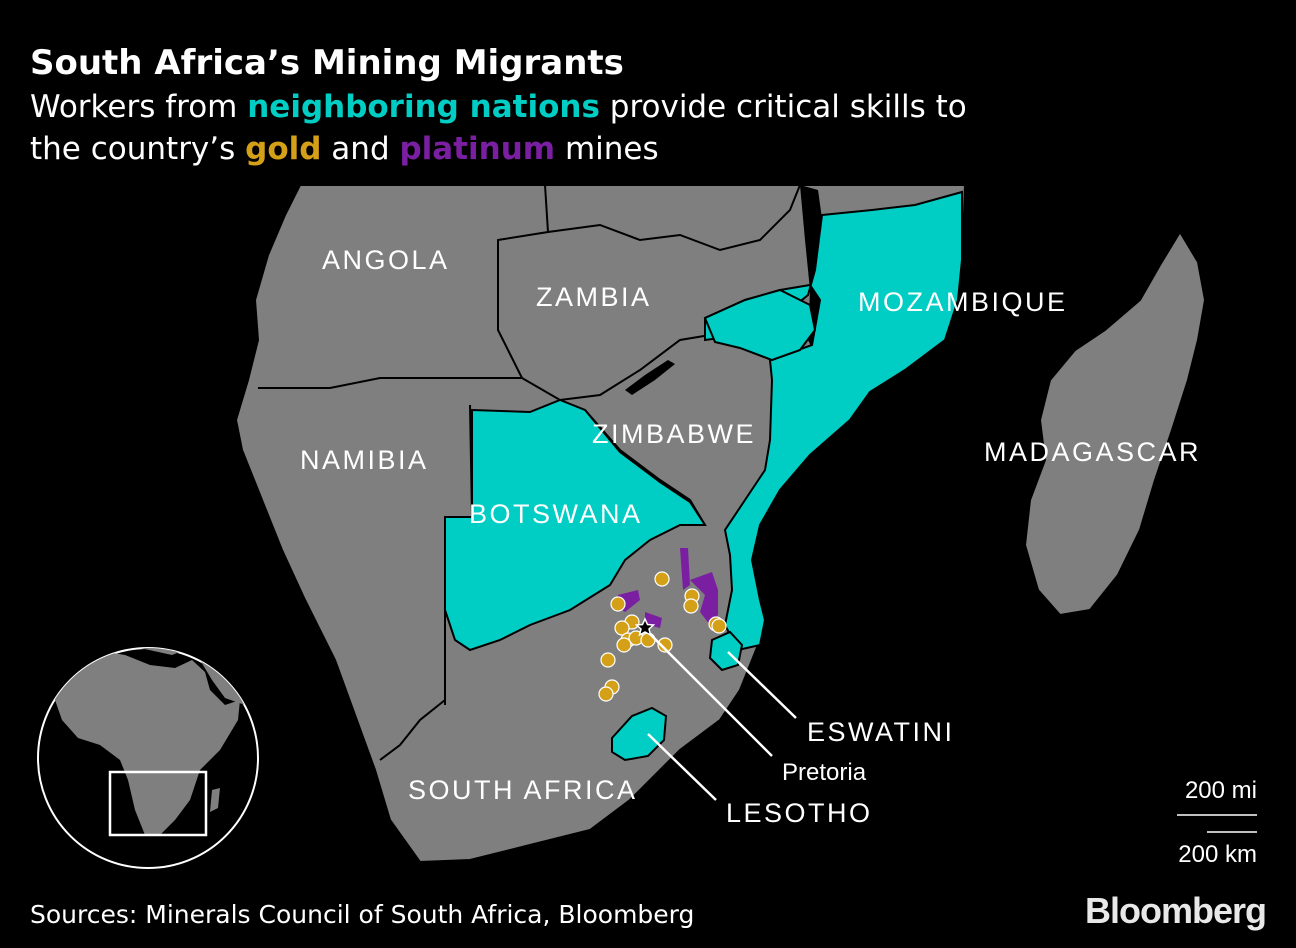  I want to click on leader-line-lesotho, so click(682, 767).